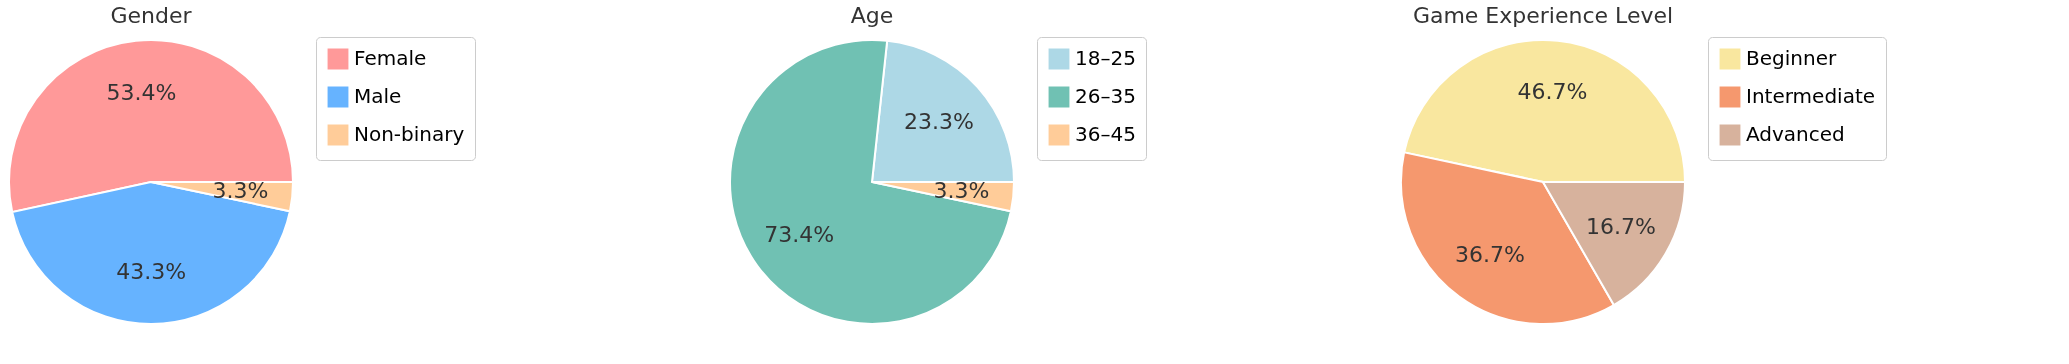 The width and height of the screenshot is (2069, 364). I want to click on data-label: 36.7%, so click(1490, 254).